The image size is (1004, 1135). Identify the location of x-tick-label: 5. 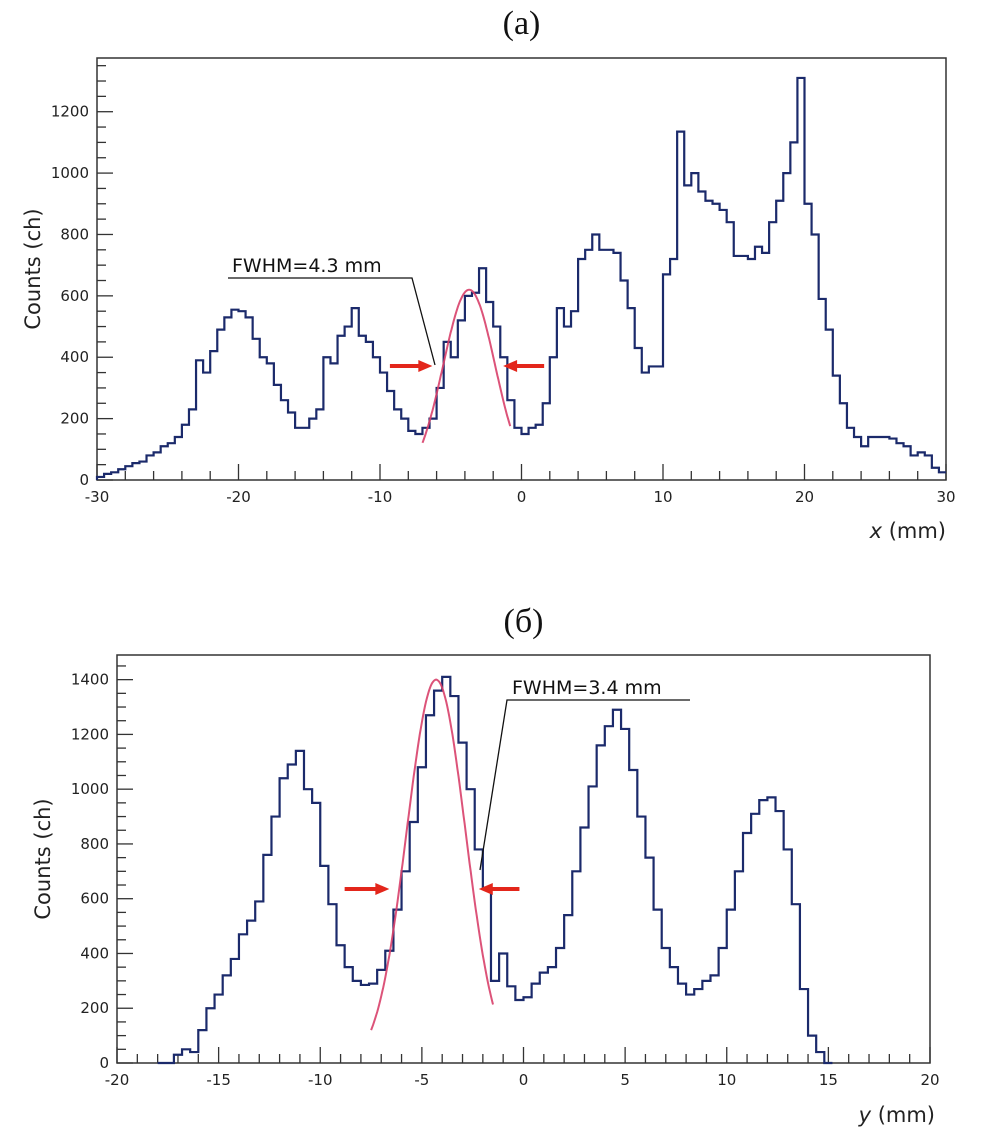
(625, 1080).